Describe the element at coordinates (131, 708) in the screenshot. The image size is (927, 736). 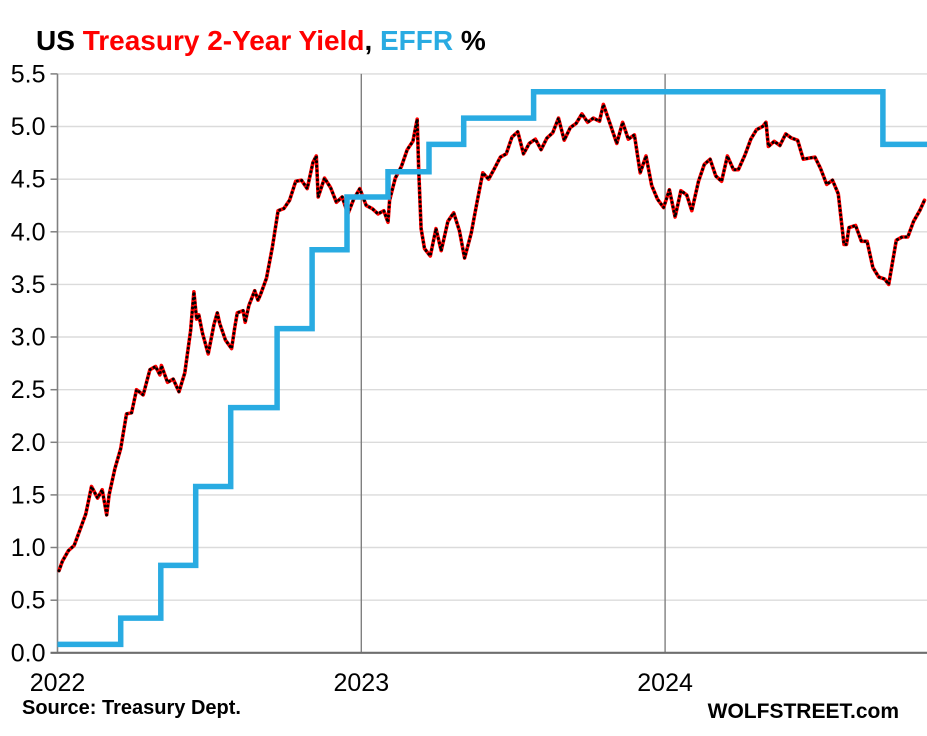
I see `source-note: Source: Treasury Dept.` at that location.